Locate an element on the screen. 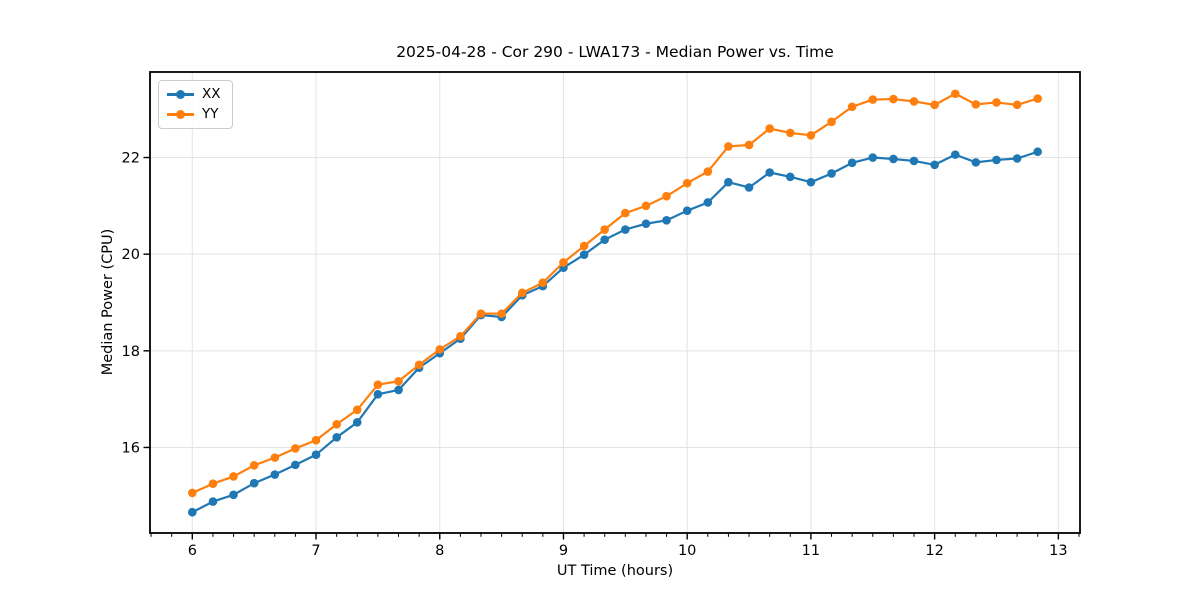 The width and height of the screenshot is (1200, 600). y-axis-label: Median Power (CPU) is located at coordinates (108, 302).